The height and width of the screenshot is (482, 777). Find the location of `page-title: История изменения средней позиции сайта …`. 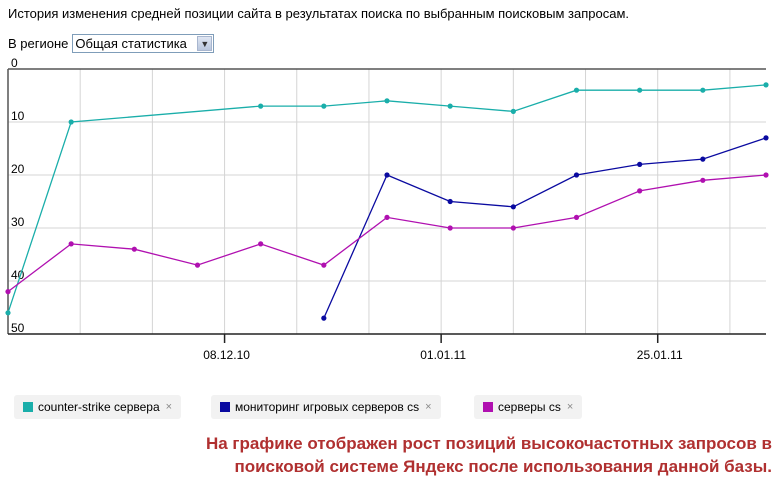

page-title: История изменения средней позиции сайта … is located at coordinates (318, 13).